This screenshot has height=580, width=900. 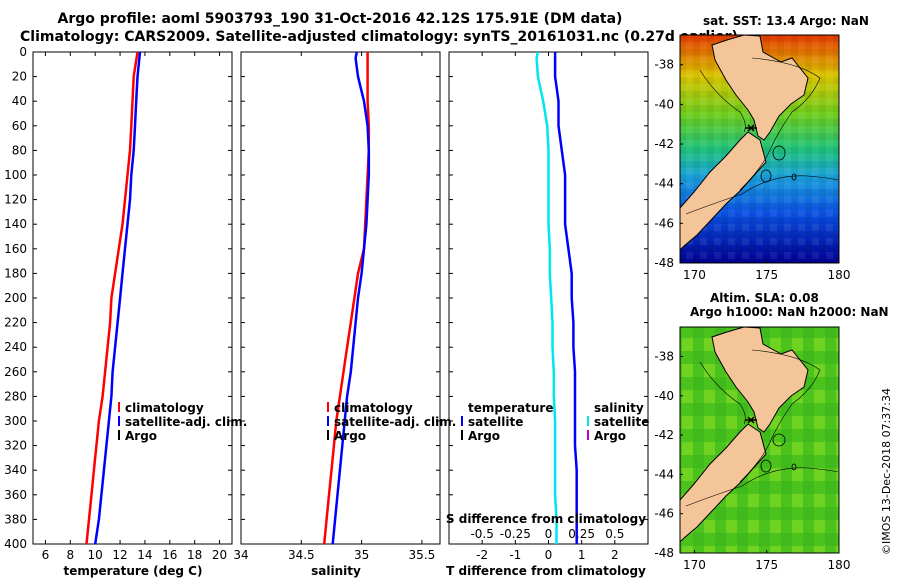 What do you see at coordinates (15, 175) in the screenshot?
I see `depth-tick-label: 100` at bounding box center [15, 175].